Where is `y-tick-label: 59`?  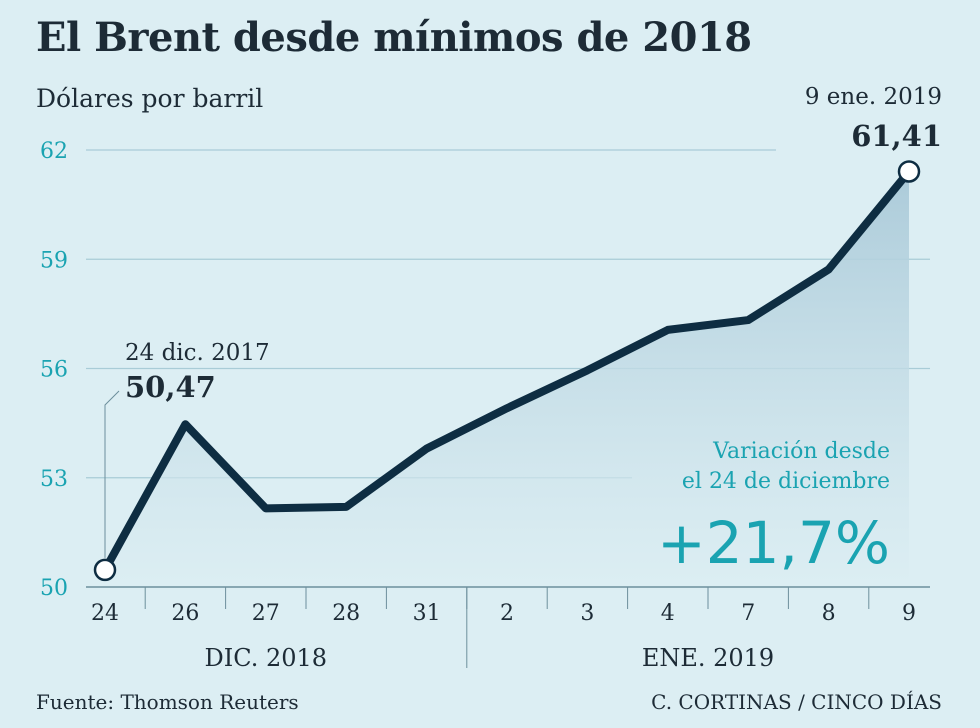 y-tick-label: 59 is located at coordinates (54, 260).